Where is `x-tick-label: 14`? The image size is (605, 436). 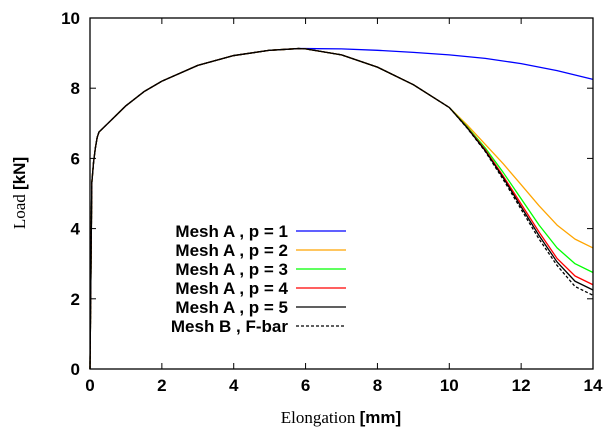
x-tick-label: 14 is located at coordinates (593, 385).